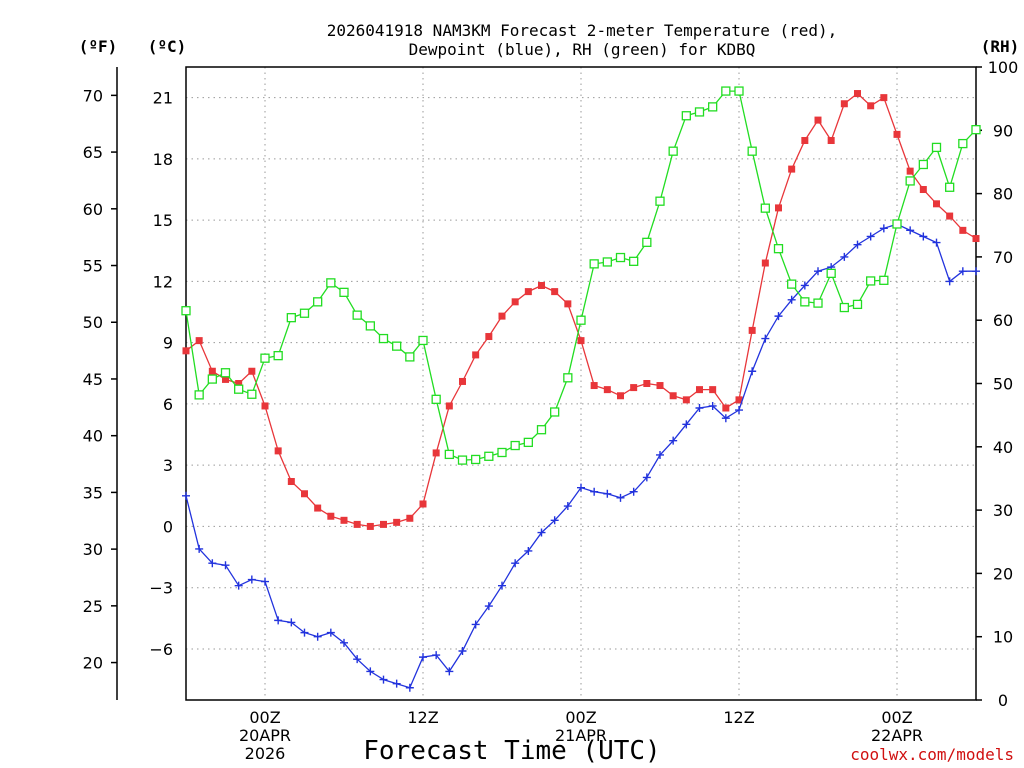  What do you see at coordinates (93, 379) in the screenshot?
I see `fahrenheit-tick-label: 45` at bounding box center [93, 379].